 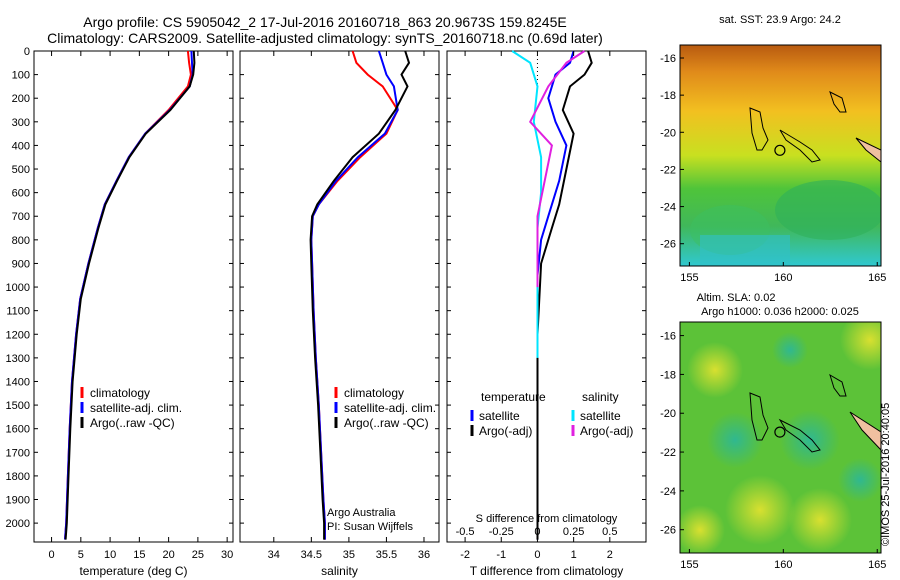 I want to click on y-tick-label: 0, so click(x=27, y=52).